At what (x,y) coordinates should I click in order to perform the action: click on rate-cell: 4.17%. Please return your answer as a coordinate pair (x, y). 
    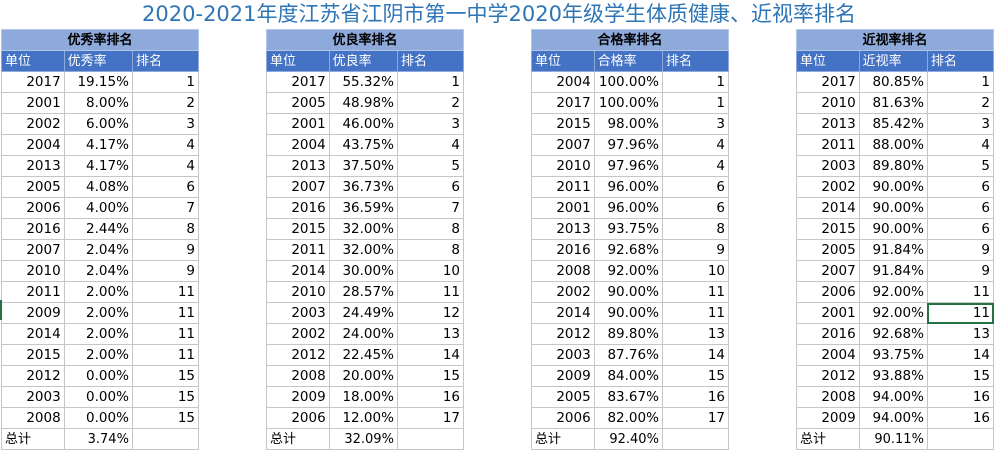
    Looking at the image, I should click on (98, 145).